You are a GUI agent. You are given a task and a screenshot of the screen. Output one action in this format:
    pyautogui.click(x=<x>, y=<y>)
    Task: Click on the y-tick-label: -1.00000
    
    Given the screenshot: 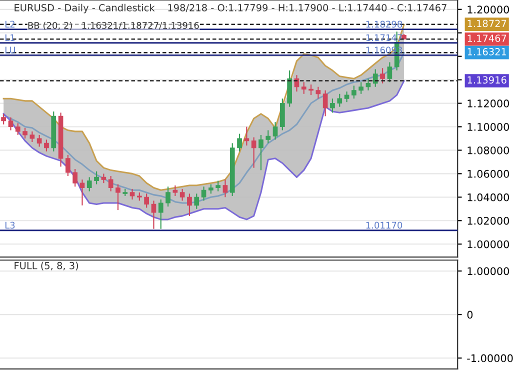 What is the action you would take?
    pyautogui.click(x=490, y=358)
    